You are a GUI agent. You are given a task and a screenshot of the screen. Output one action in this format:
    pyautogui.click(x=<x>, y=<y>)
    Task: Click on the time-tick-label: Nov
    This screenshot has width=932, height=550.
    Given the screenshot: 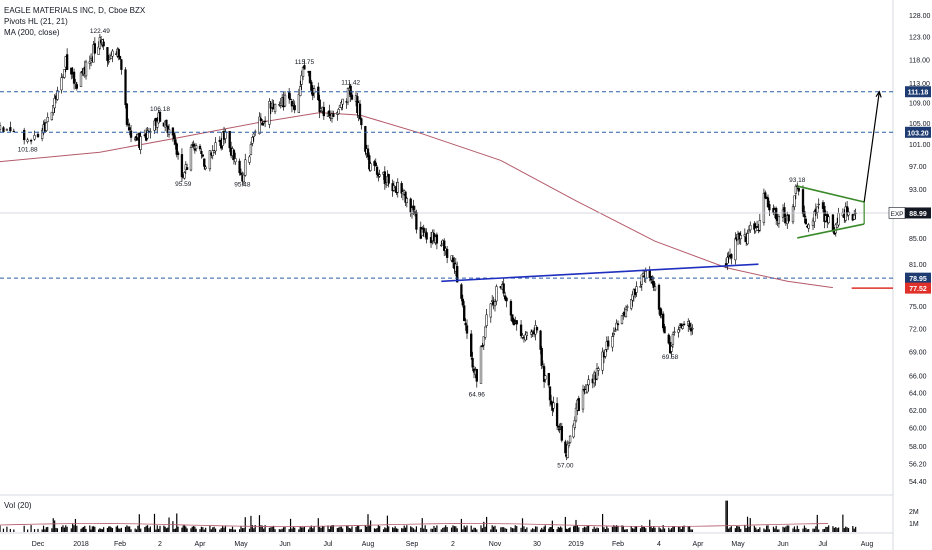 What is the action you would take?
    pyautogui.click(x=495, y=544)
    